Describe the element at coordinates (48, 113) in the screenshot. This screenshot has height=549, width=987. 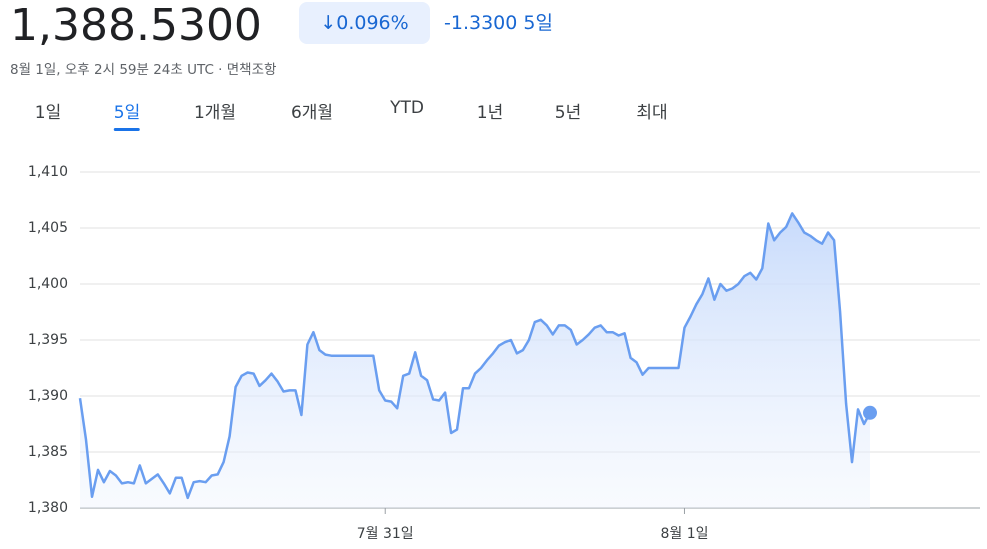
I see `range-tab: 1일` at that location.